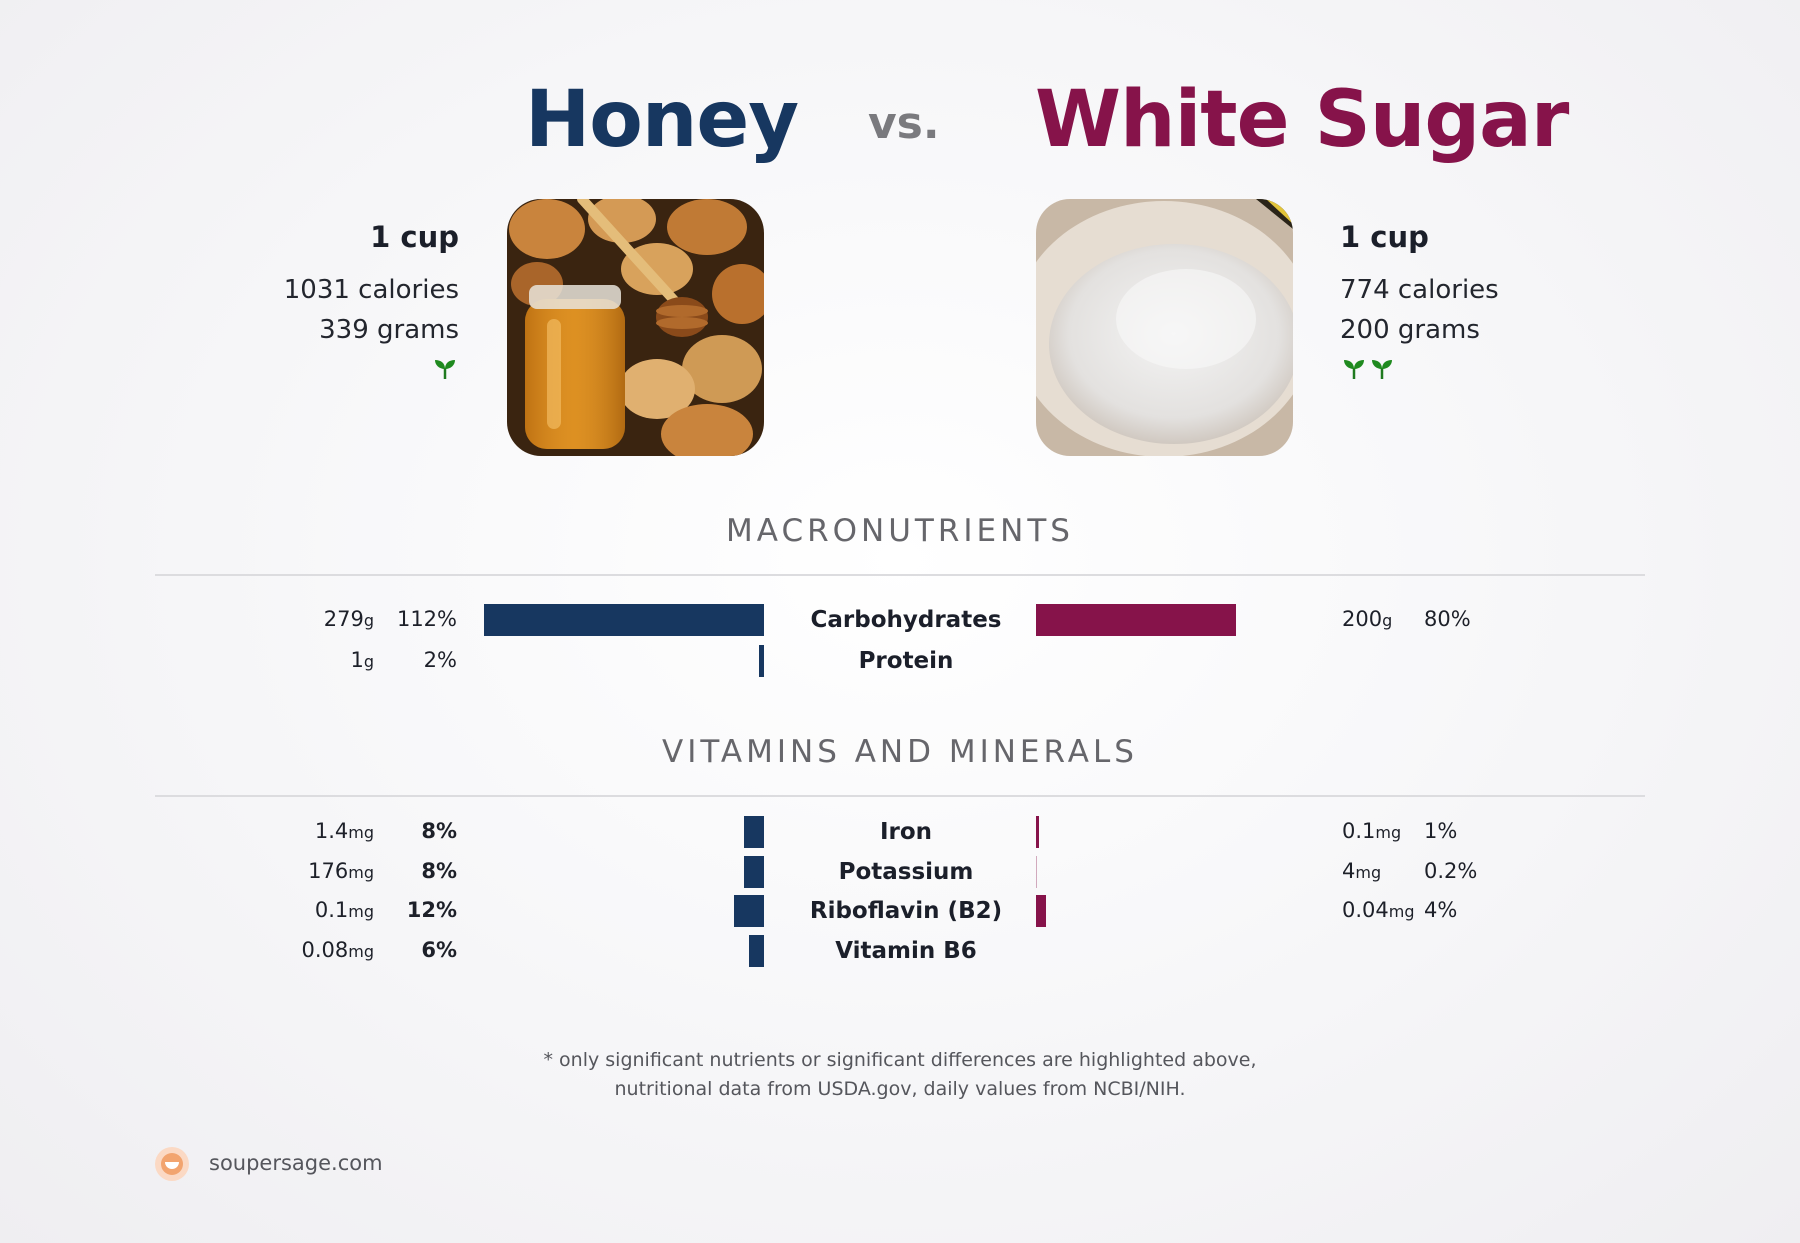 The image size is (1800, 1243). Describe the element at coordinates (172, 1164) in the screenshot. I see `soupersage-logo-icon` at that location.